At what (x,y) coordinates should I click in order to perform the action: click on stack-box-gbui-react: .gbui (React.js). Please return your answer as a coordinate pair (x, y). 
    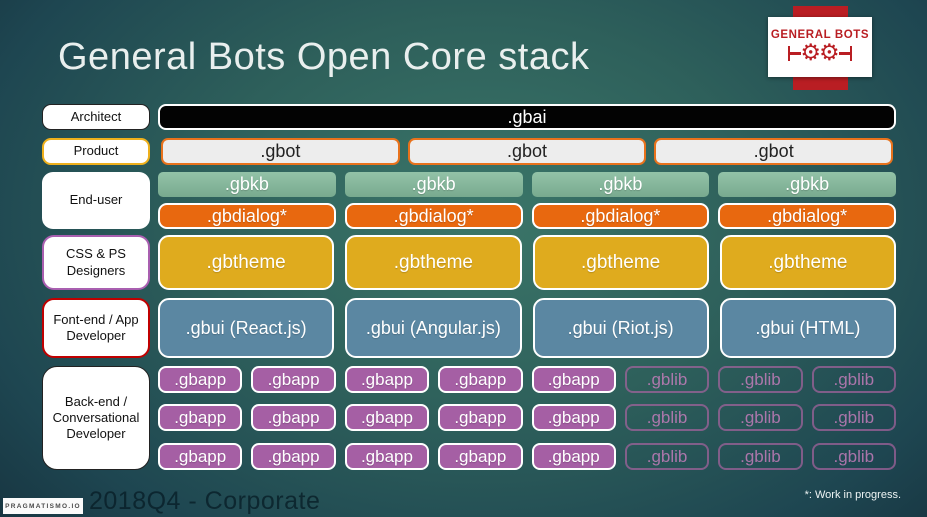
    Looking at the image, I should click on (246, 328).